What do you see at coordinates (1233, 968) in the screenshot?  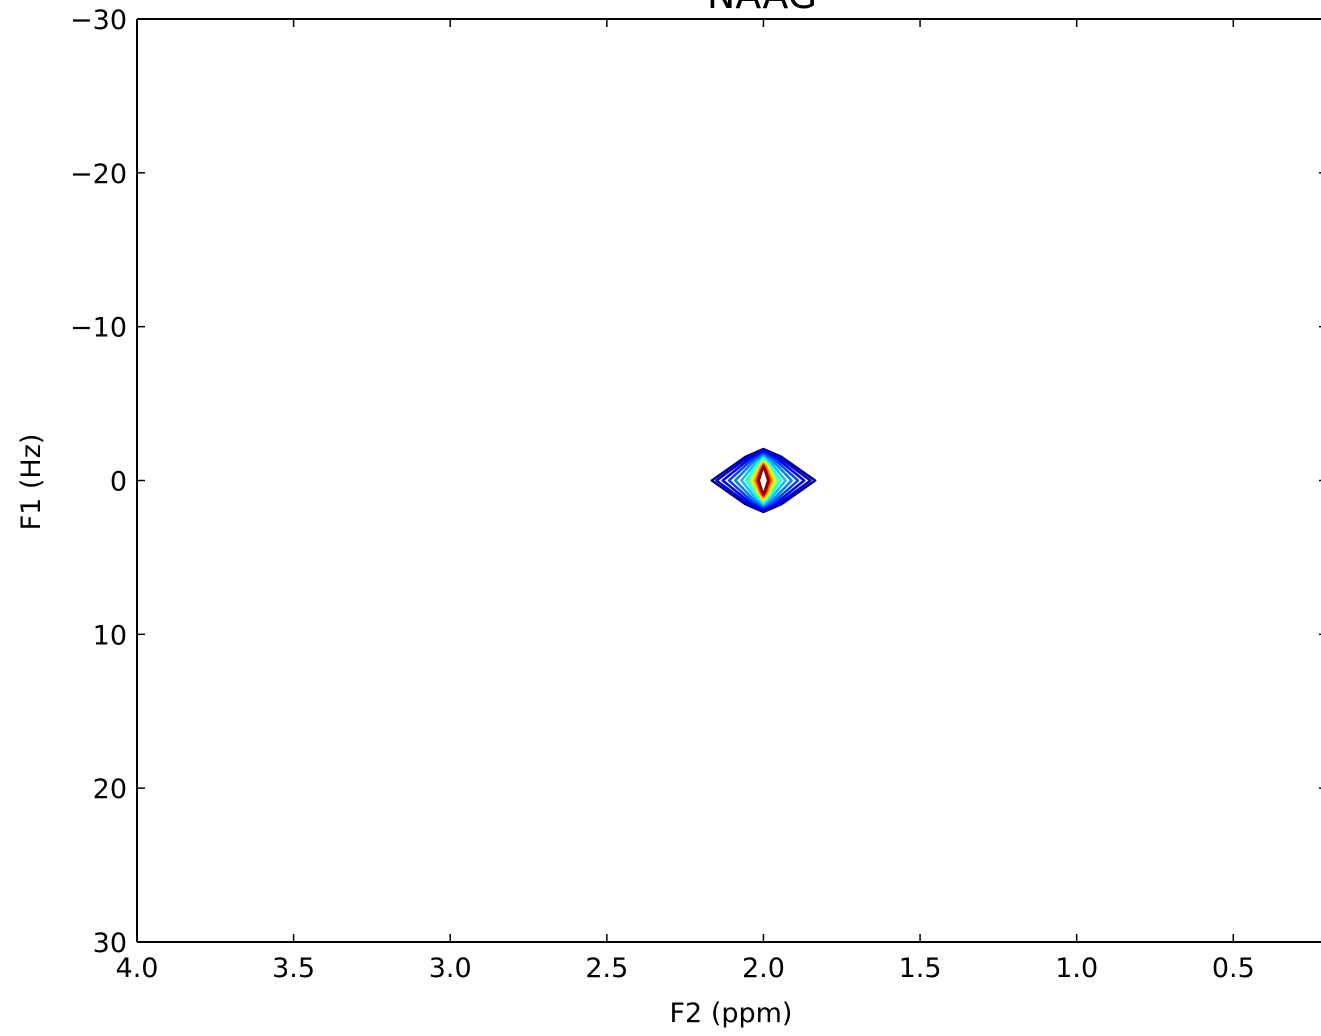 I see `x-tick-label: 0.5` at bounding box center [1233, 968].